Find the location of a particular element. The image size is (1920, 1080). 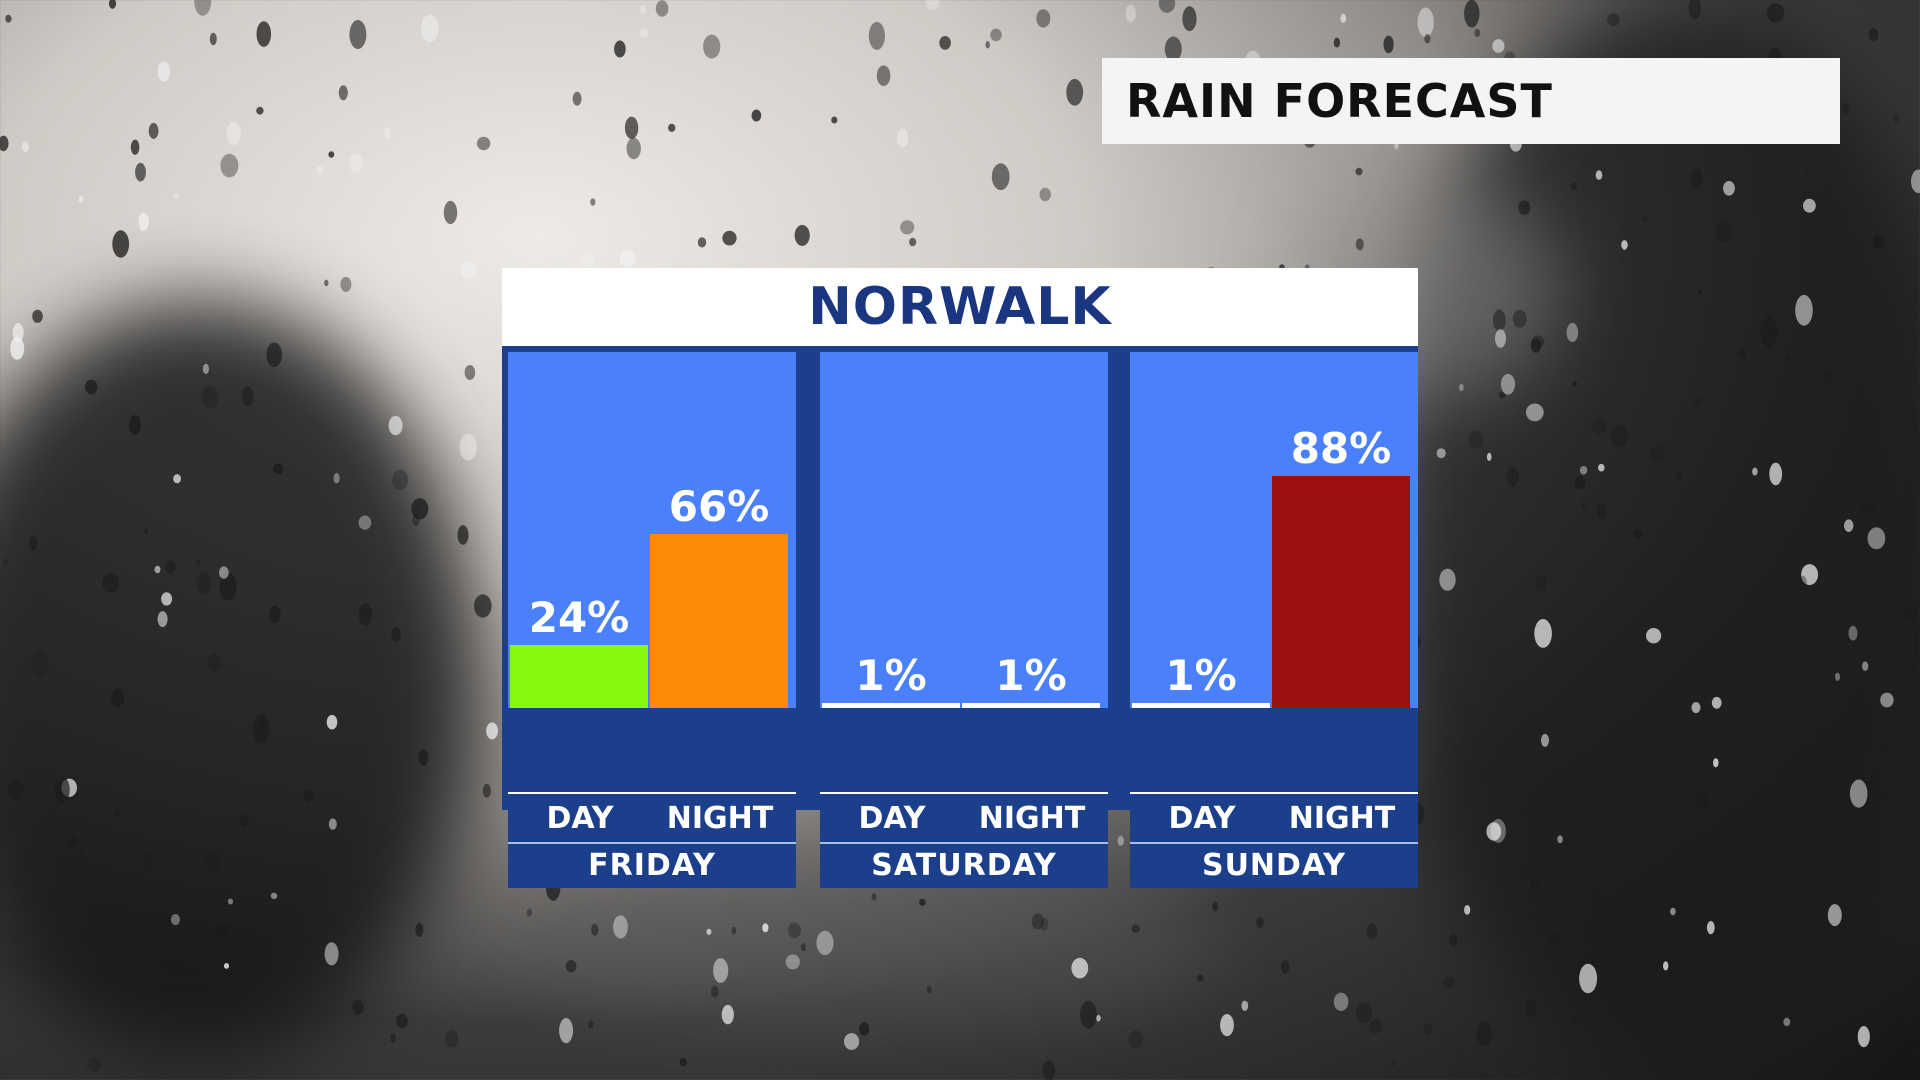

day-label-saturday: SATURDAY is located at coordinates (964, 865).